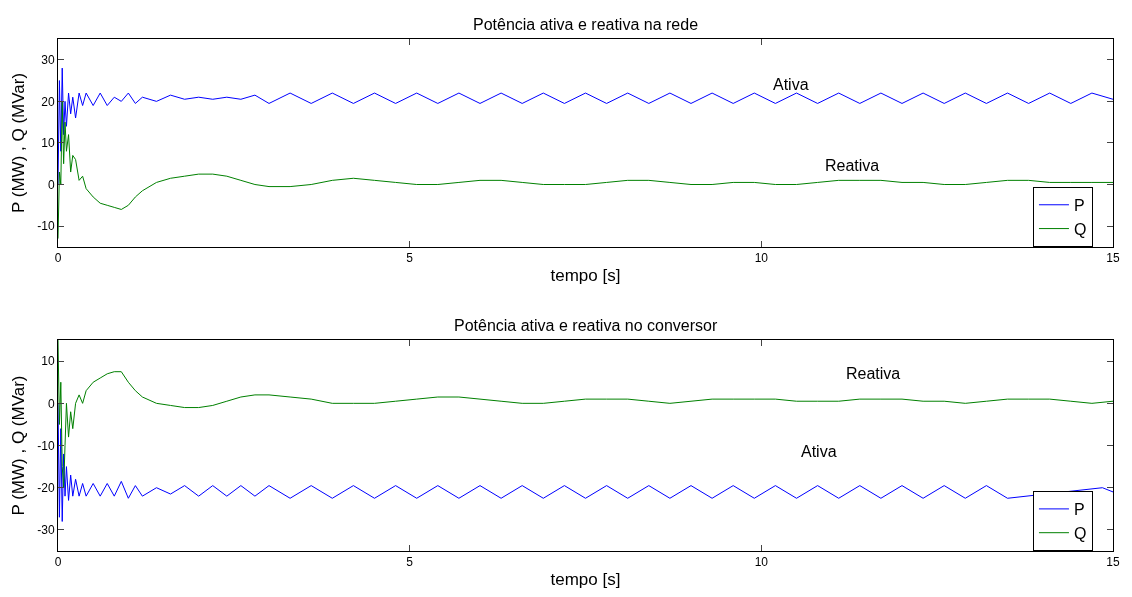 This screenshot has height=597, width=1132. I want to click on y-tick-label: 30, so click(48, 59).